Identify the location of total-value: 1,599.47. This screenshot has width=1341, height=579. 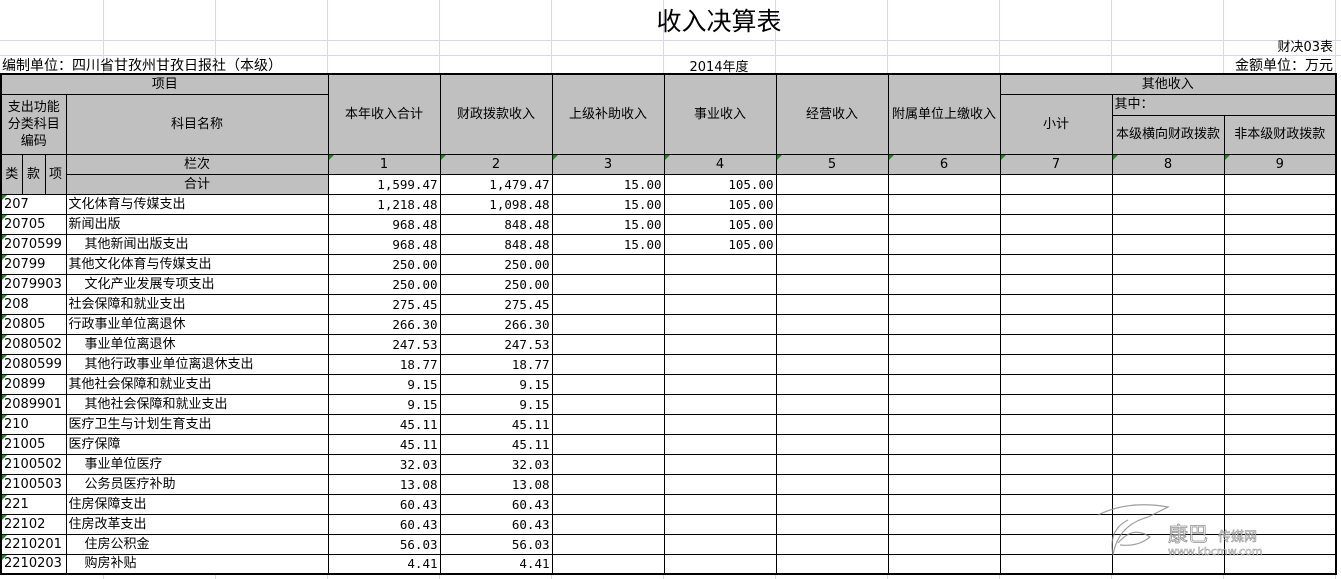
(384, 184).